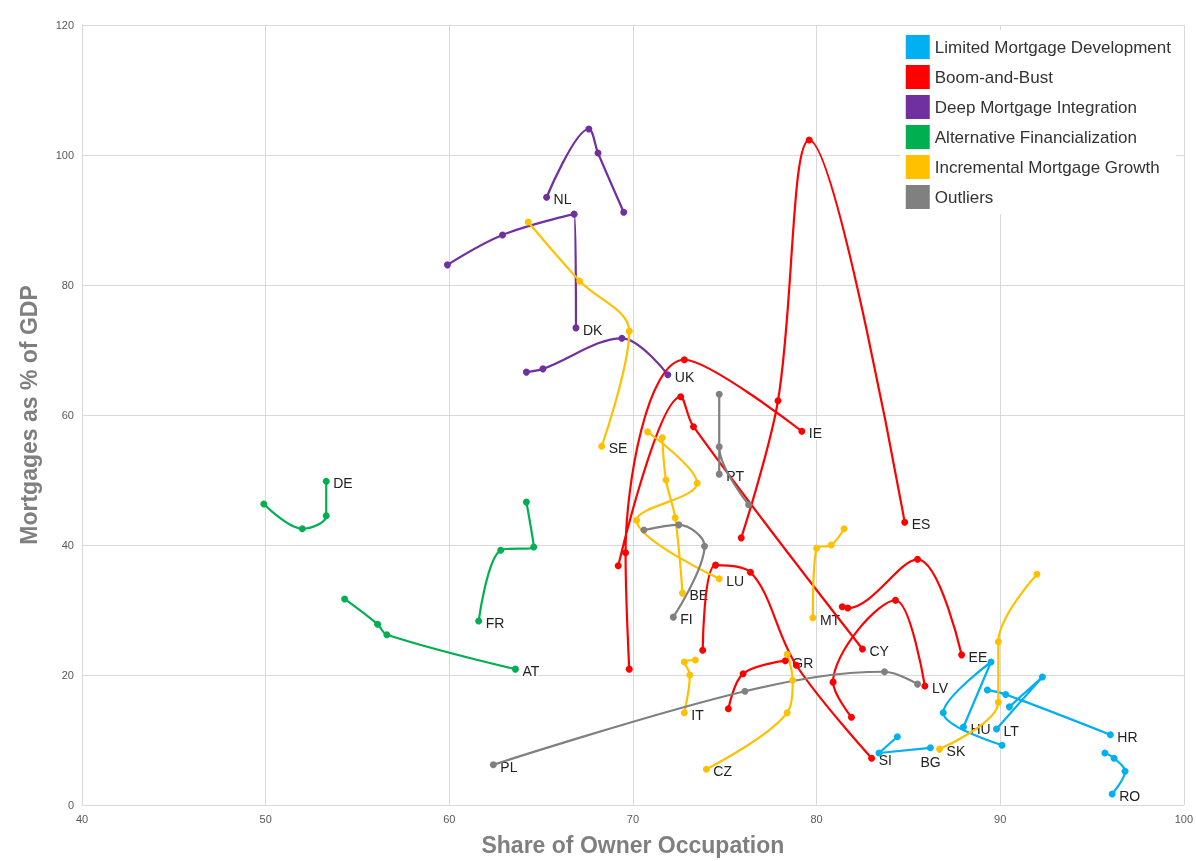 This screenshot has width=1196, height=861. Describe the element at coordinates (940, 688) in the screenshot. I see `annotation: LV` at that location.